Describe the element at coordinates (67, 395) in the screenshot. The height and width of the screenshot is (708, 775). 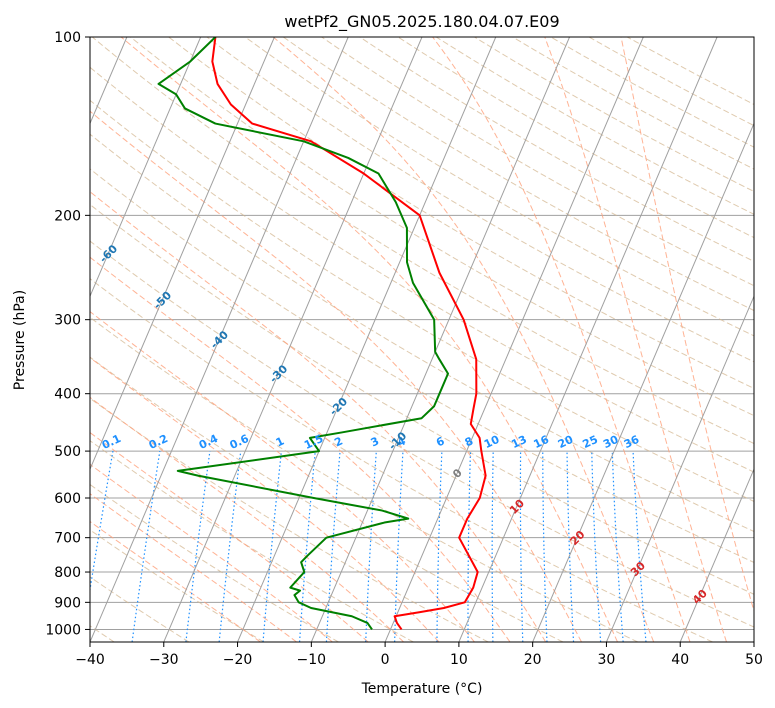
I see `y-tick-label: 400` at that location.